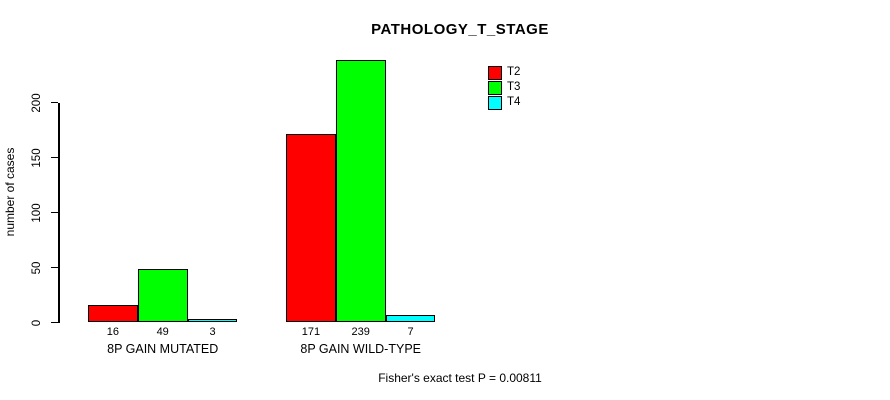  Describe the element at coordinates (37, 267) in the screenshot. I see `y-tick-label: 50` at that location.